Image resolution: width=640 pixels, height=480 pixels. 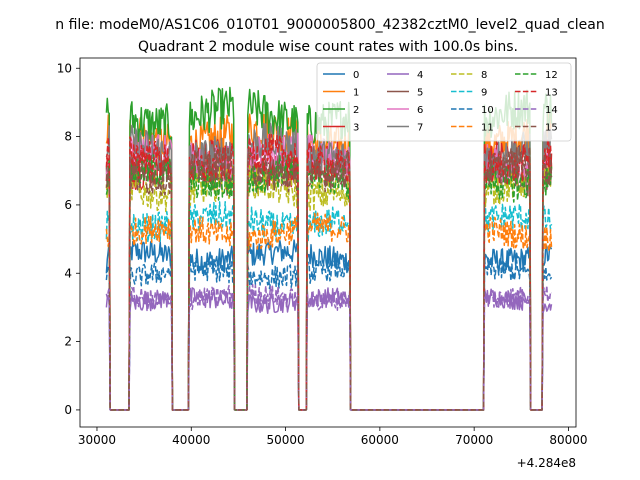 I want to click on x-tick-label: 60000, so click(x=380, y=440).